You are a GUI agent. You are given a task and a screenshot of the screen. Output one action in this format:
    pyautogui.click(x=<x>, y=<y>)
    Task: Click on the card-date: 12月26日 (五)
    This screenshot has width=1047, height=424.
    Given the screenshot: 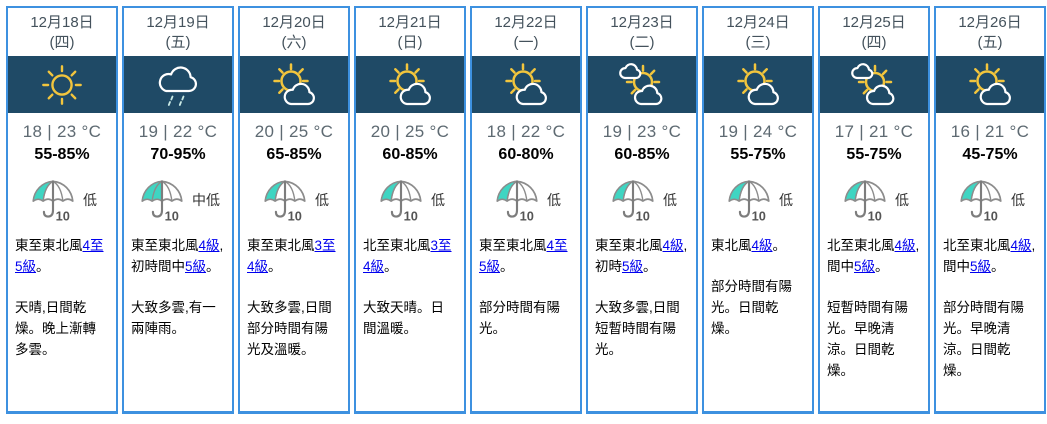 What is the action you would take?
    pyautogui.click(x=990, y=32)
    